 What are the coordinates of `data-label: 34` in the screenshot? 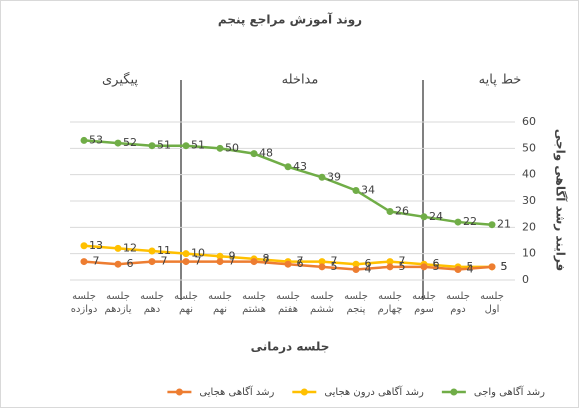 It's located at (368, 189).